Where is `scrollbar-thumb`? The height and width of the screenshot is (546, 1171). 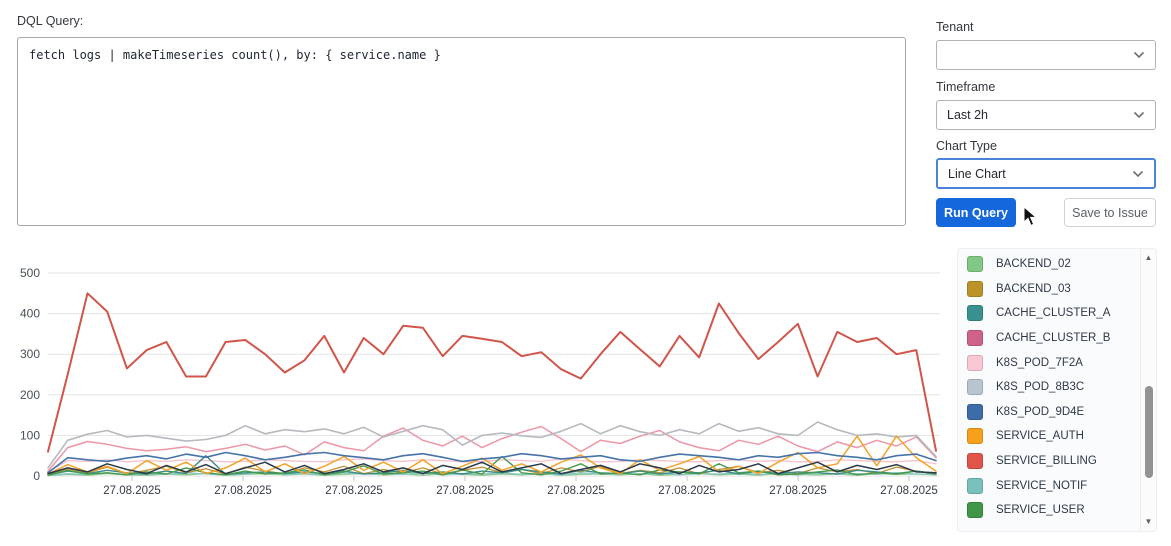 scrollbar-thumb is located at coordinates (1148, 432).